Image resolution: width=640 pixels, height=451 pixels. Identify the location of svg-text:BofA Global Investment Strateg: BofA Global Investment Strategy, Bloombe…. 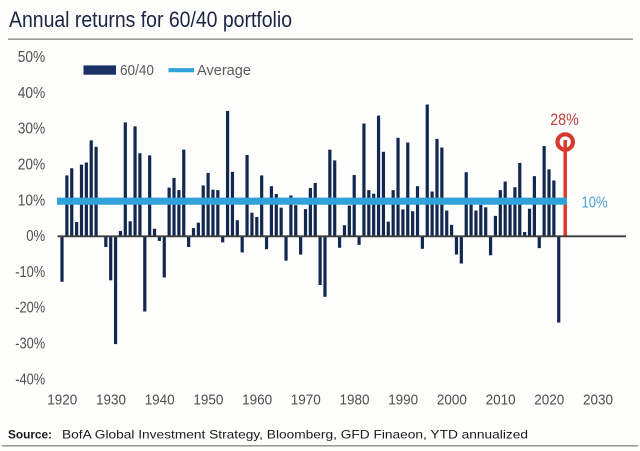
(295, 435).